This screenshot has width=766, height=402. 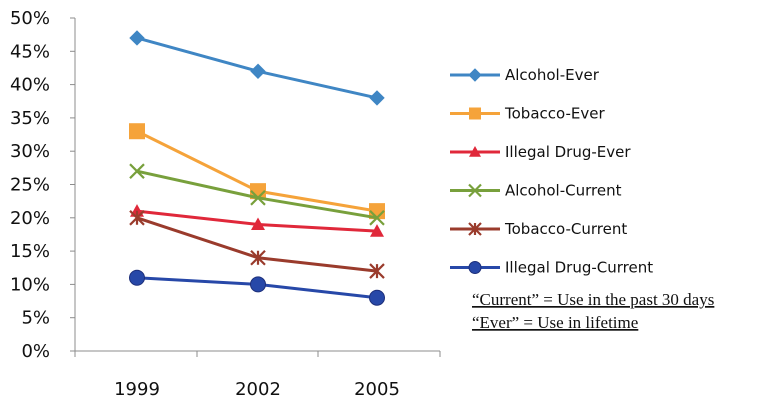 I want to click on x-tick-label: 1999, so click(x=137, y=389).